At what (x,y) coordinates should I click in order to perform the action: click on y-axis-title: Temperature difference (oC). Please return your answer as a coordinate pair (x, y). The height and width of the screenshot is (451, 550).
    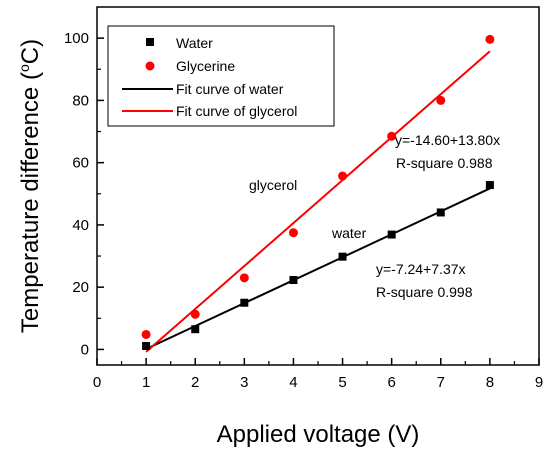
    Looking at the image, I should click on (30, 186).